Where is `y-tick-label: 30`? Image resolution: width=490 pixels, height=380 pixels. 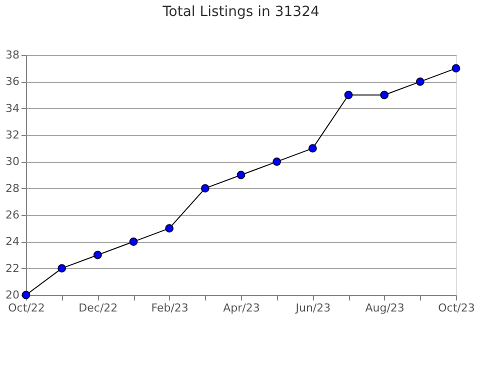
y-tick-label: 30 is located at coordinates (13, 161).